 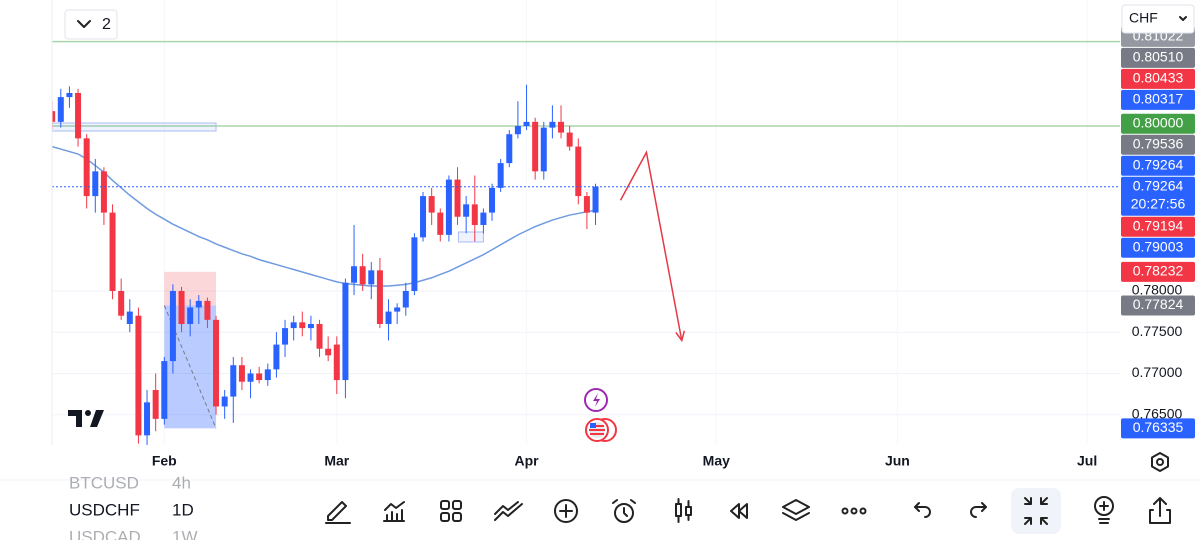 I want to click on symbol-interval: 4h, so click(x=181, y=482).